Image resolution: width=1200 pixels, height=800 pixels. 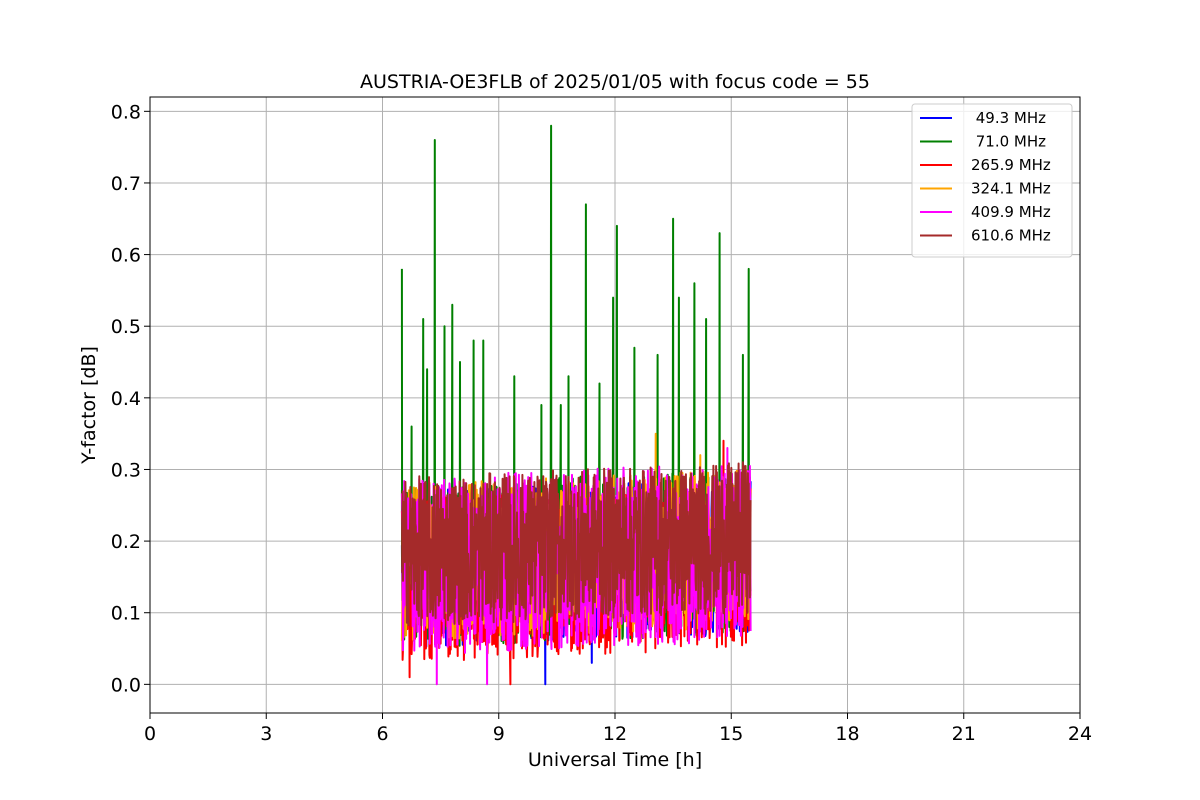 What do you see at coordinates (89, 405) in the screenshot?
I see `y-axis-label: Y-factor [dB]` at bounding box center [89, 405].